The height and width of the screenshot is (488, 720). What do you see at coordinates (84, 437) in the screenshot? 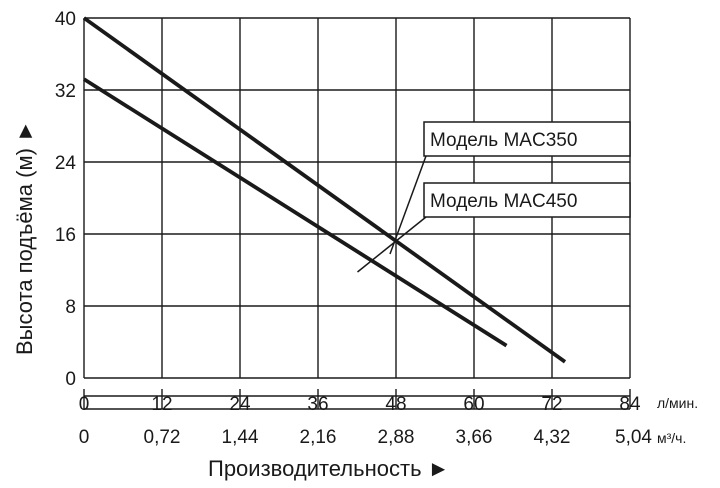
I see `x-tick-label-secondary: 0` at bounding box center [84, 437].